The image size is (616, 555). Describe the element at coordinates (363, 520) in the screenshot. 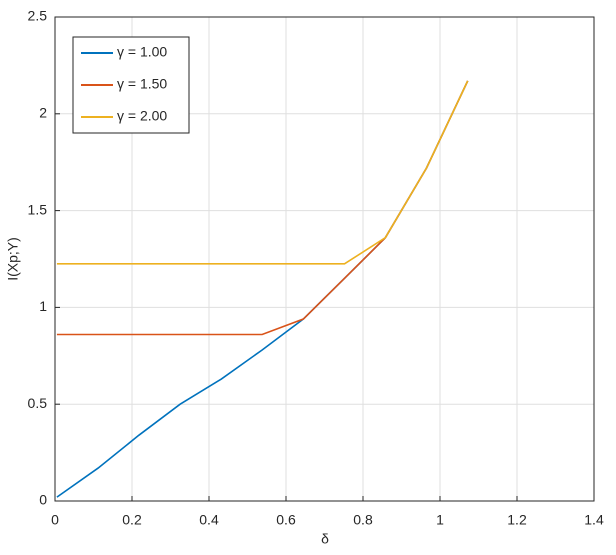

I see `x-tick-label: 0.8` at that location.